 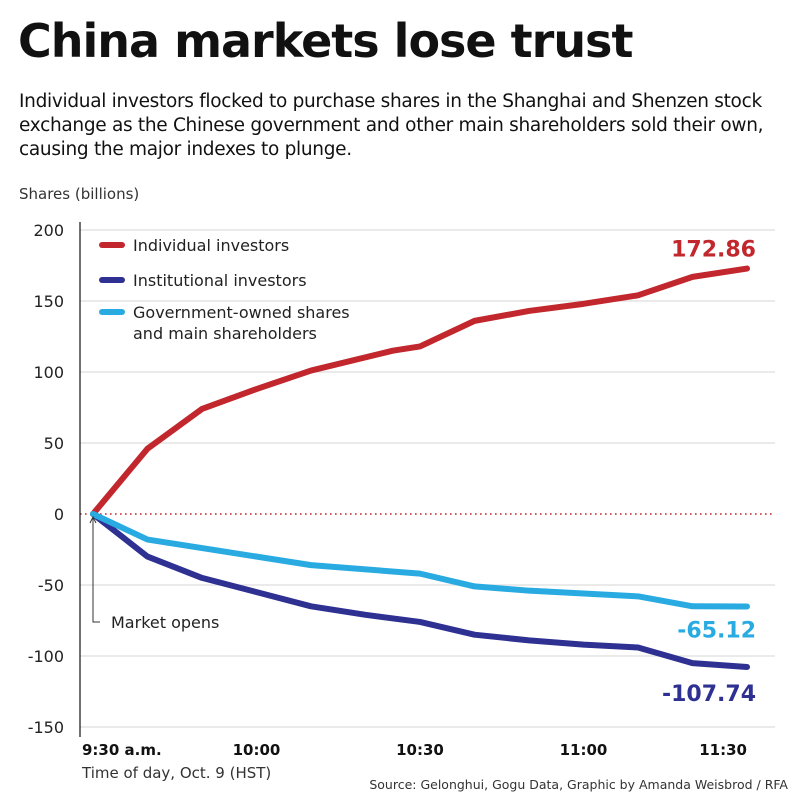 I want to click on end-value-label: -65.12, so click(x=716, y=630).